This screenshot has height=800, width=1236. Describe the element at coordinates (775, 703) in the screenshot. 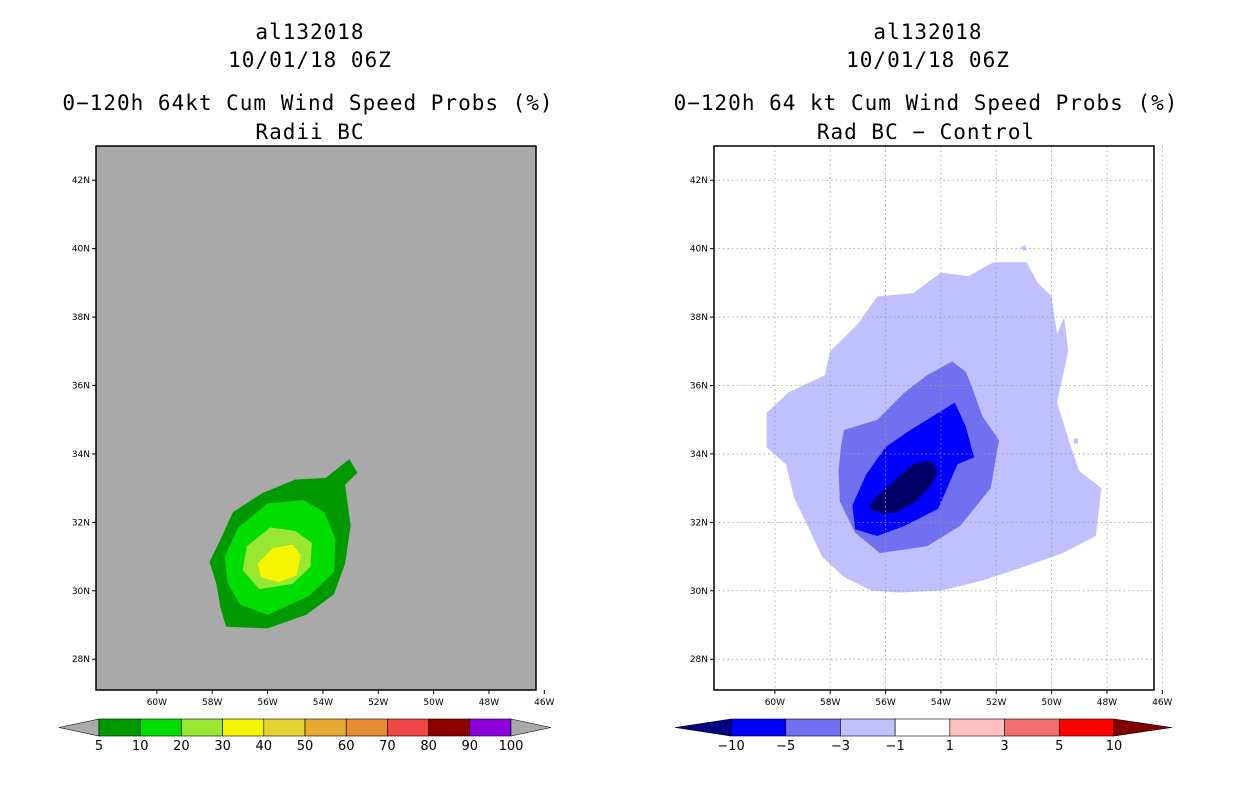

I see `right-x-tick-label-0: 60W` at that location.